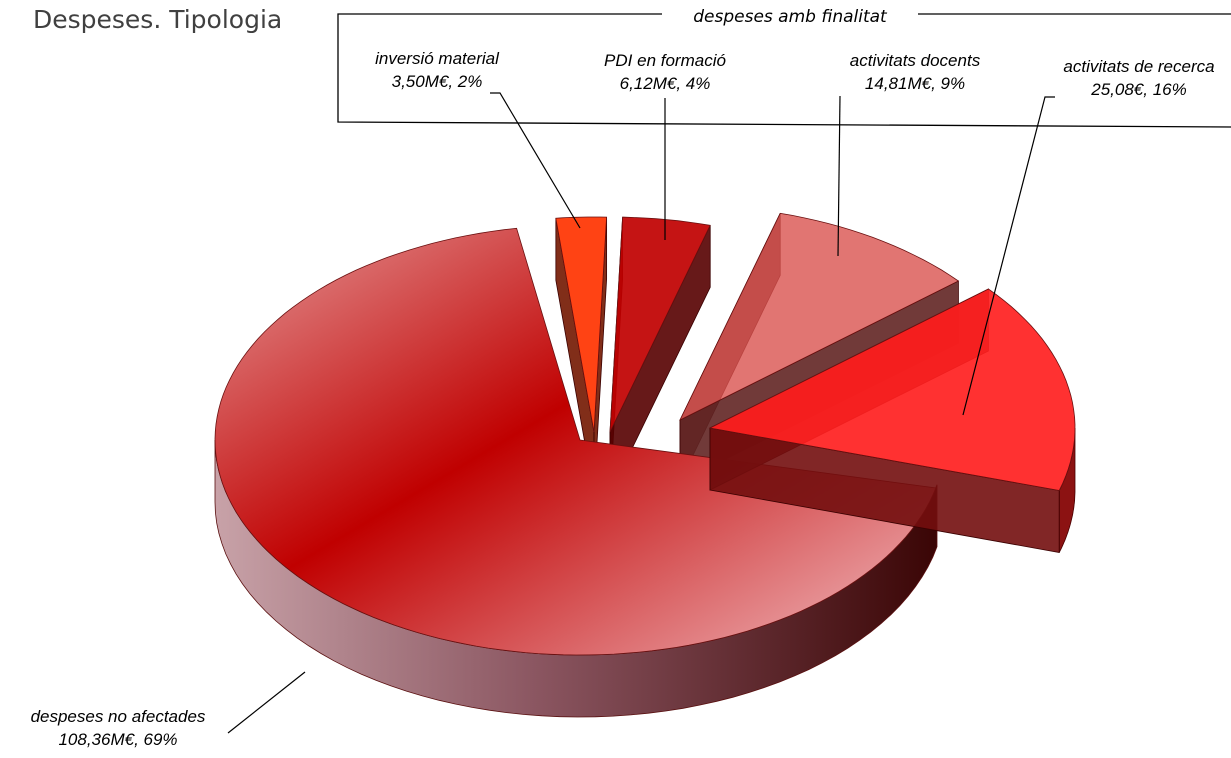 This screenshot has height=758, width=1231. Describe the element at coordinates (1138, 66) in the screenshot. I see `slice-label-name: activitats de recerca` at that location.